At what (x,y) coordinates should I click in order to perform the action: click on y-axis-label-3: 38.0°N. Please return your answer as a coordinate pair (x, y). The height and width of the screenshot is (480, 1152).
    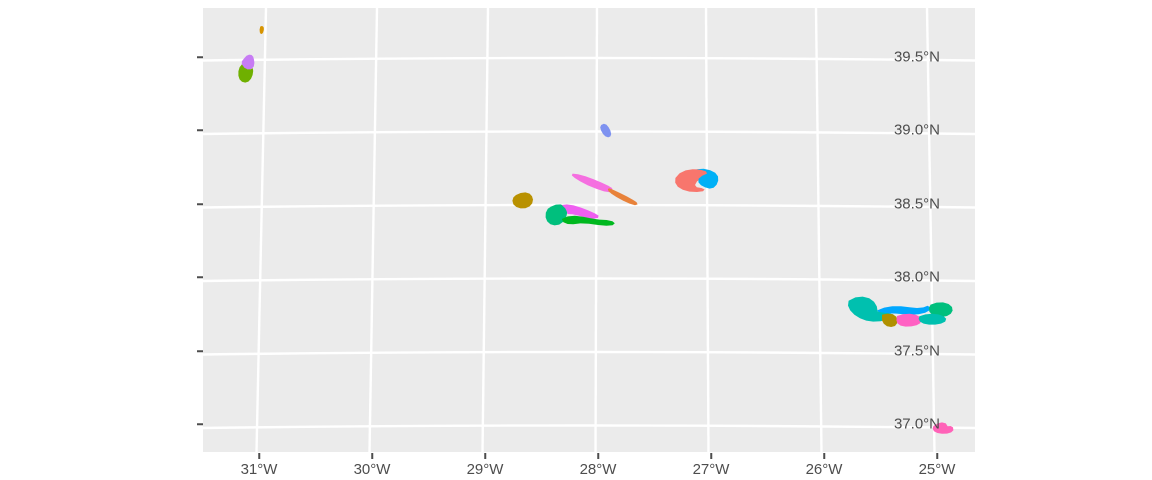
    Looking at the image, I should click on (916, 277).